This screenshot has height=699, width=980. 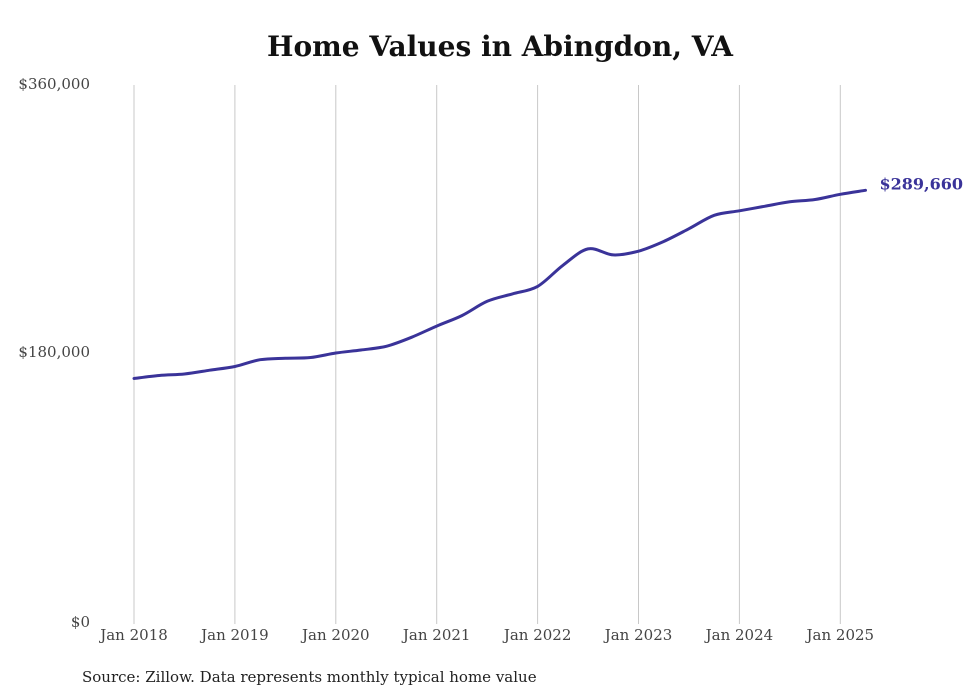 What do you see at coordinates (54, 84) in the screenshot?
I see `y-tick-label-360000: $360,000` at bounding box center [54, 84].